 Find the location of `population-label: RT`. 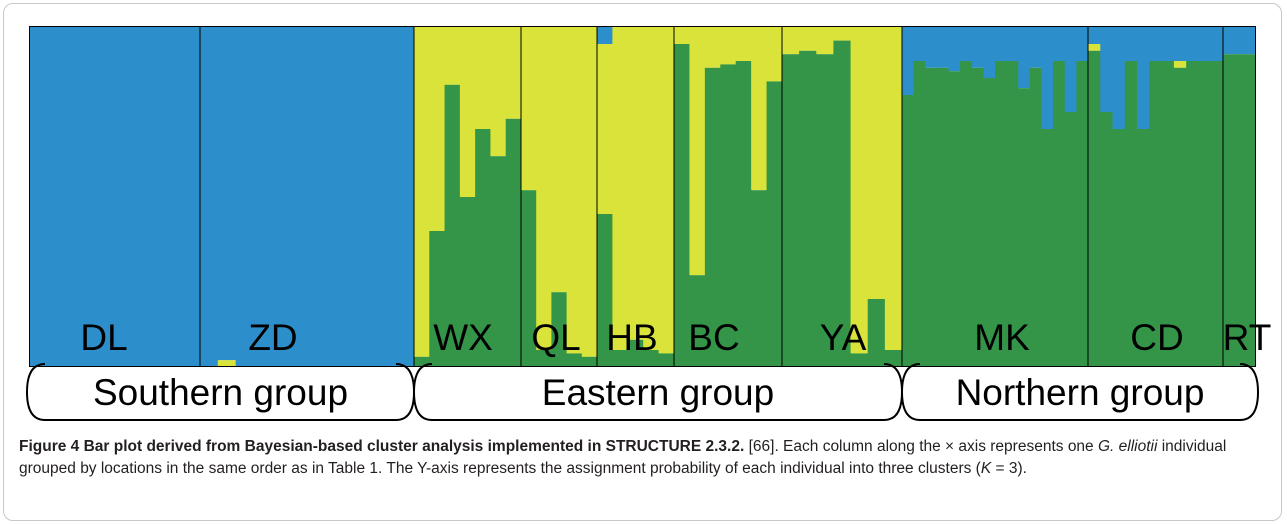

population-label: RT is located at coordinates (1247, 337).